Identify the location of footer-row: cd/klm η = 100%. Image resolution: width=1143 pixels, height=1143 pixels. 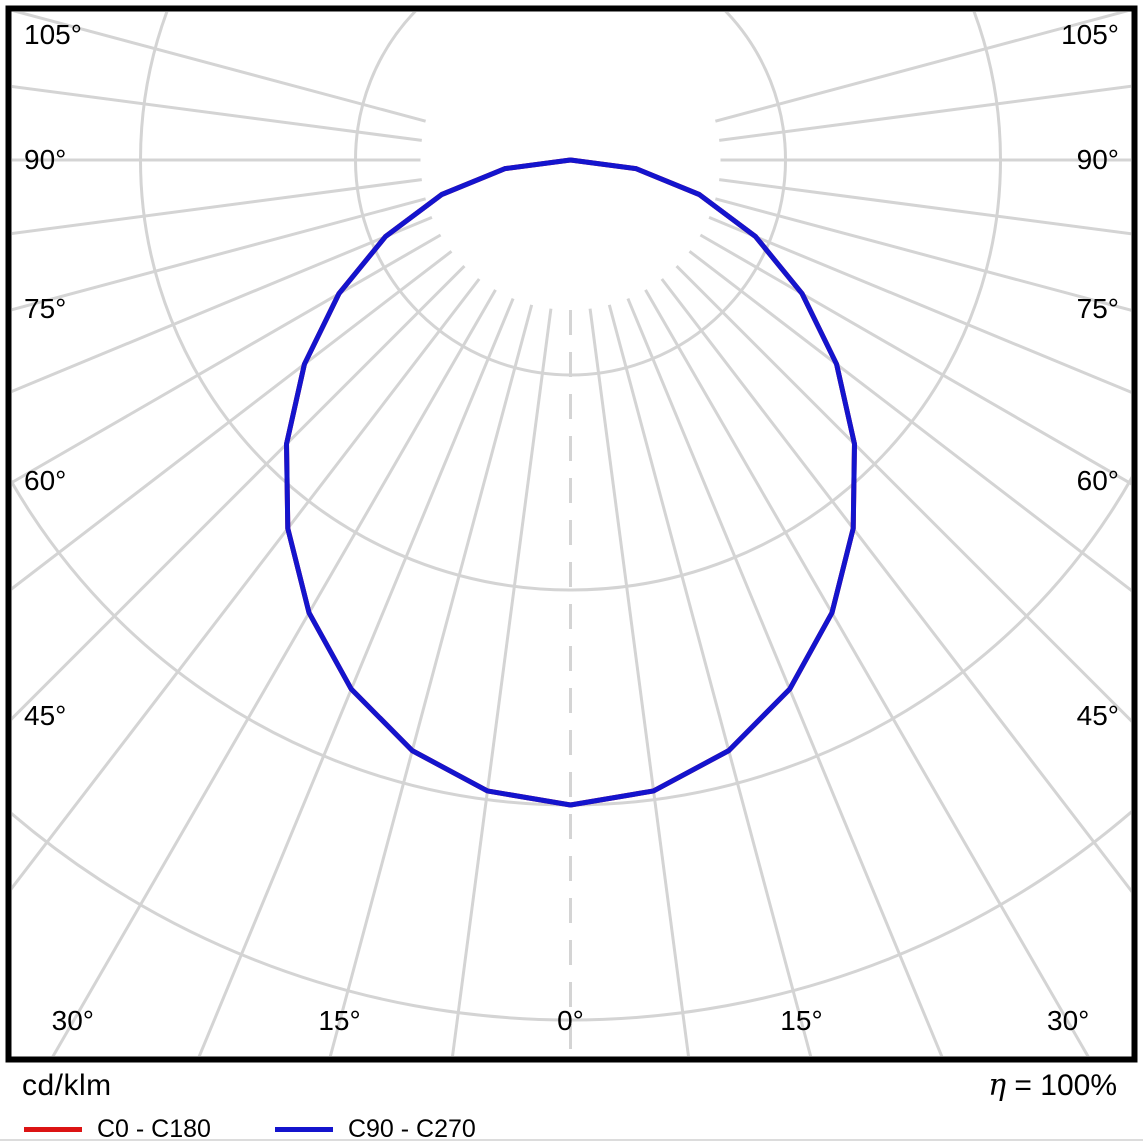
(571, 1084).